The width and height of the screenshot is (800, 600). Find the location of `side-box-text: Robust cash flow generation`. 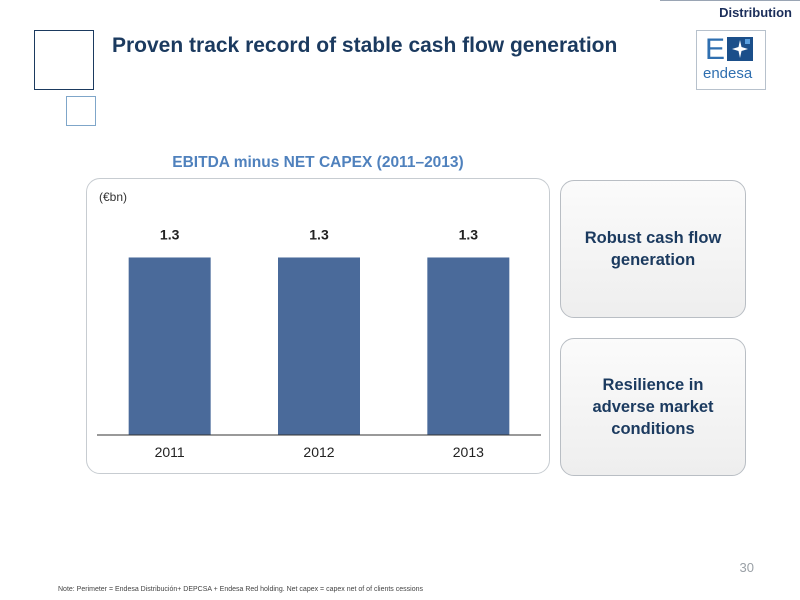

side-box-text: Robust cash flow generation is located at coordinates (653, 249).